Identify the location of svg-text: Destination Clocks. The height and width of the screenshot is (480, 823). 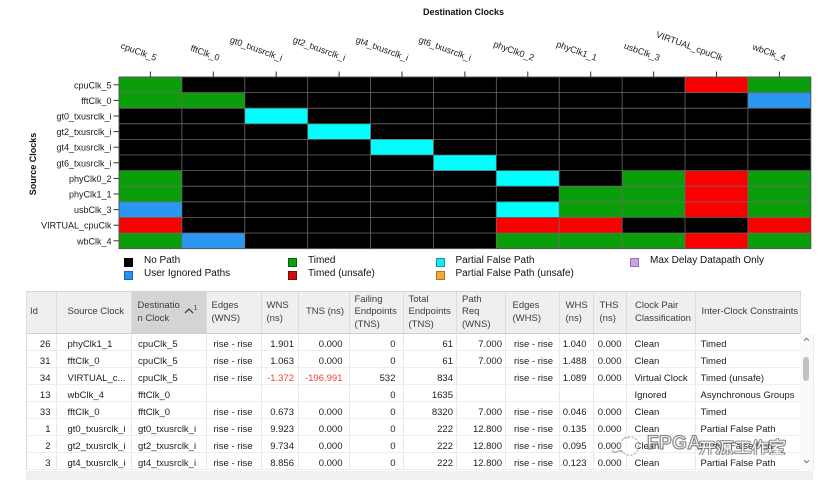
(463, 12).